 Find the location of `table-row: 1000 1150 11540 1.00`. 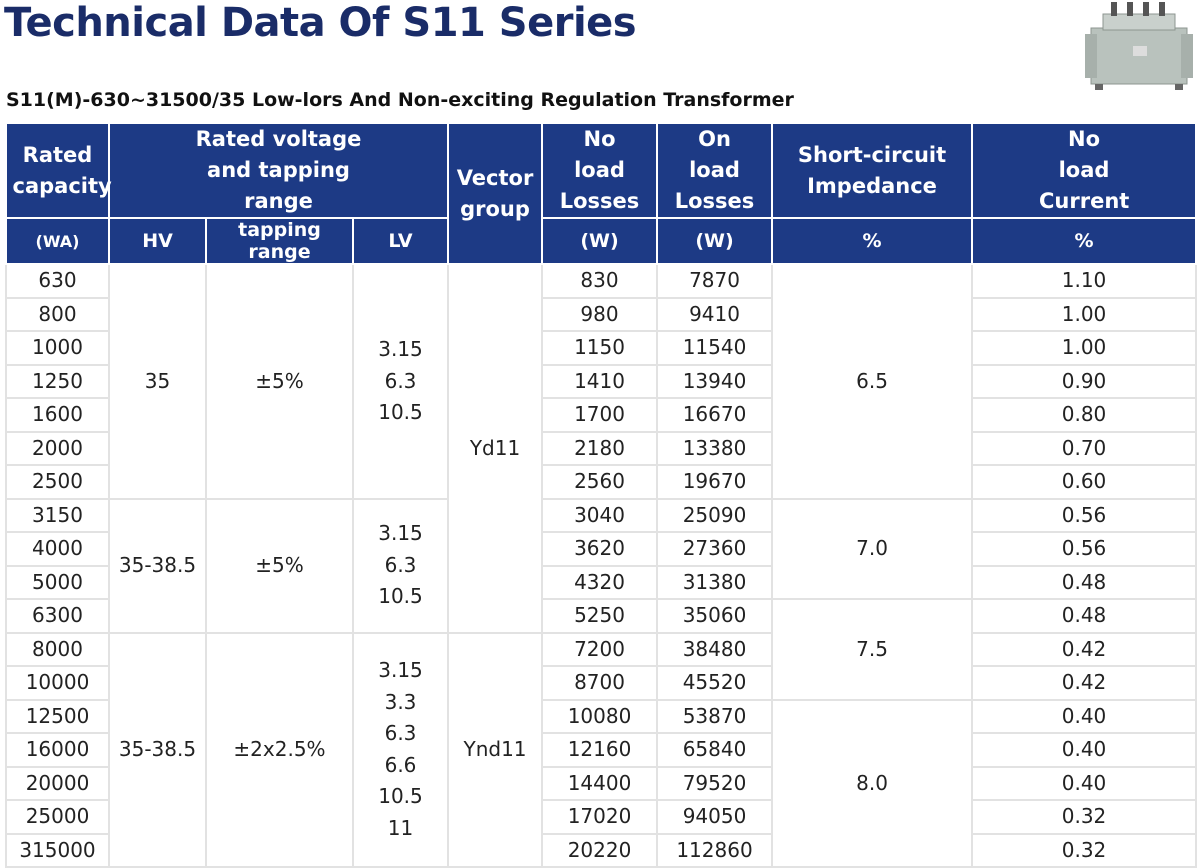

table-row: 1000 1150 11540 1.00 is located at coordinates (601, 348).